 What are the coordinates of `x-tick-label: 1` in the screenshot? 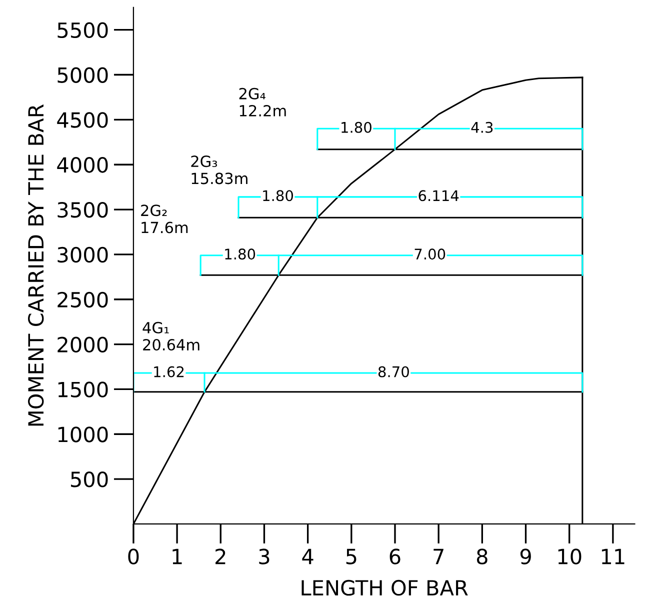 It's located at (177, 556).